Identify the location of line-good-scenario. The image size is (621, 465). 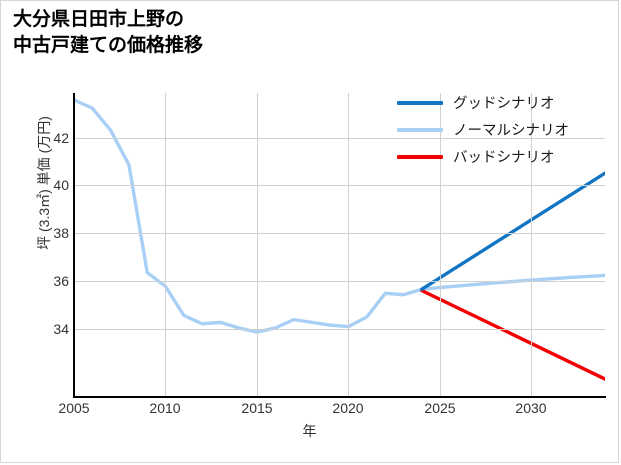
(512, 231).